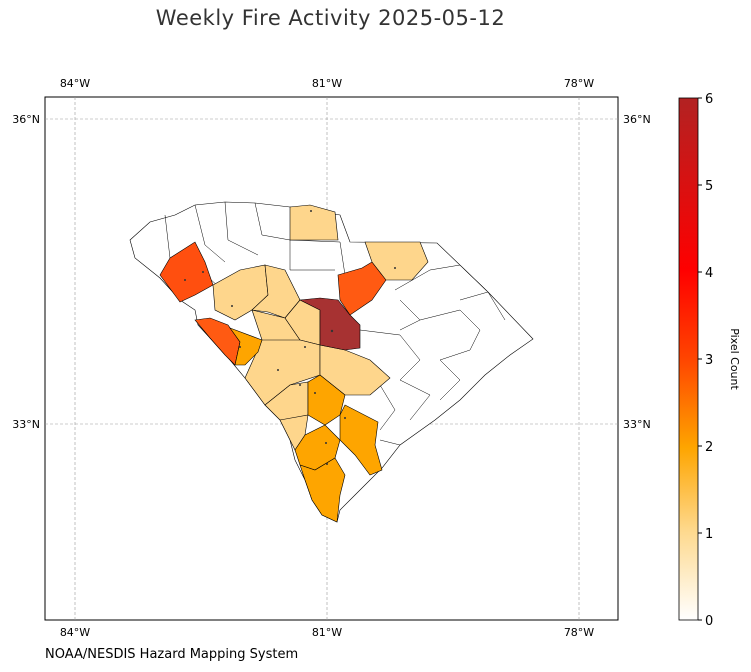 This screenshot has height=672, width=751. Describe the element at coordinates (26, 119) in the screenshot. I see `lat-tick-left-0: 36°N` at that location.